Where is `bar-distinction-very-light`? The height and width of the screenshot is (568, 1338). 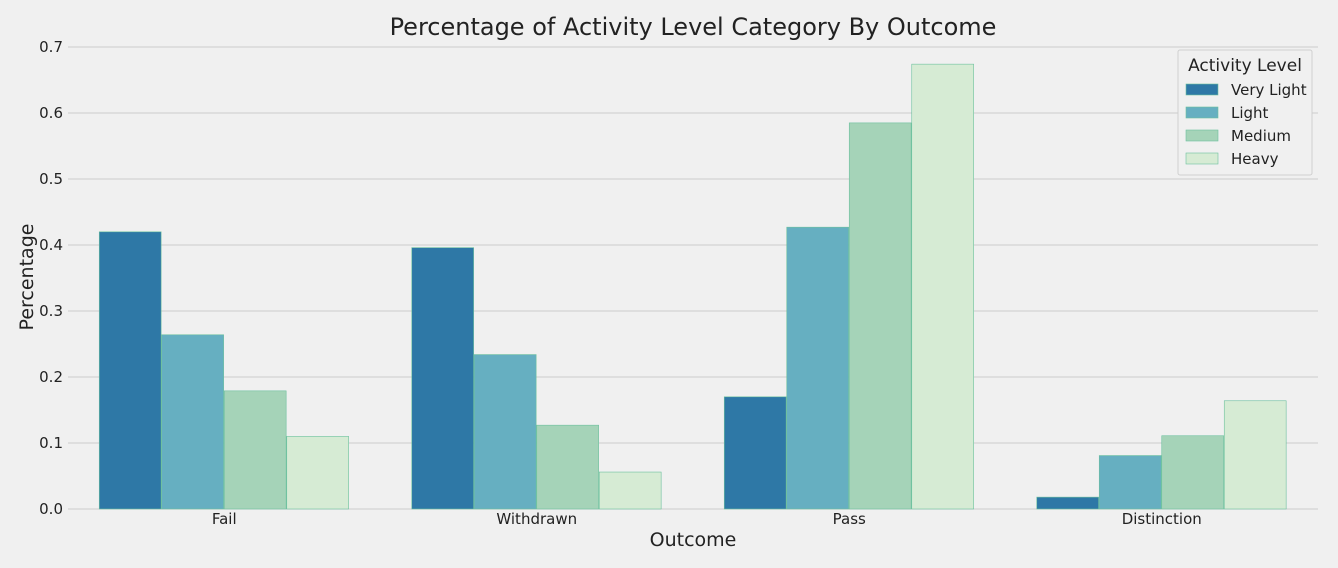
bar-distinction-very-light is located at coordinates (1067, 503).